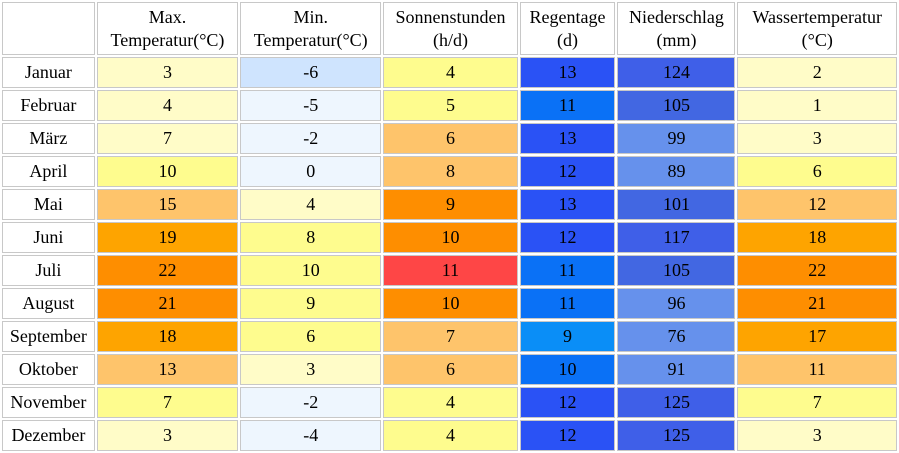 The height and width of the screenshot is (453, 899). I want to click on cell-sun: 5, so click(450, 105).